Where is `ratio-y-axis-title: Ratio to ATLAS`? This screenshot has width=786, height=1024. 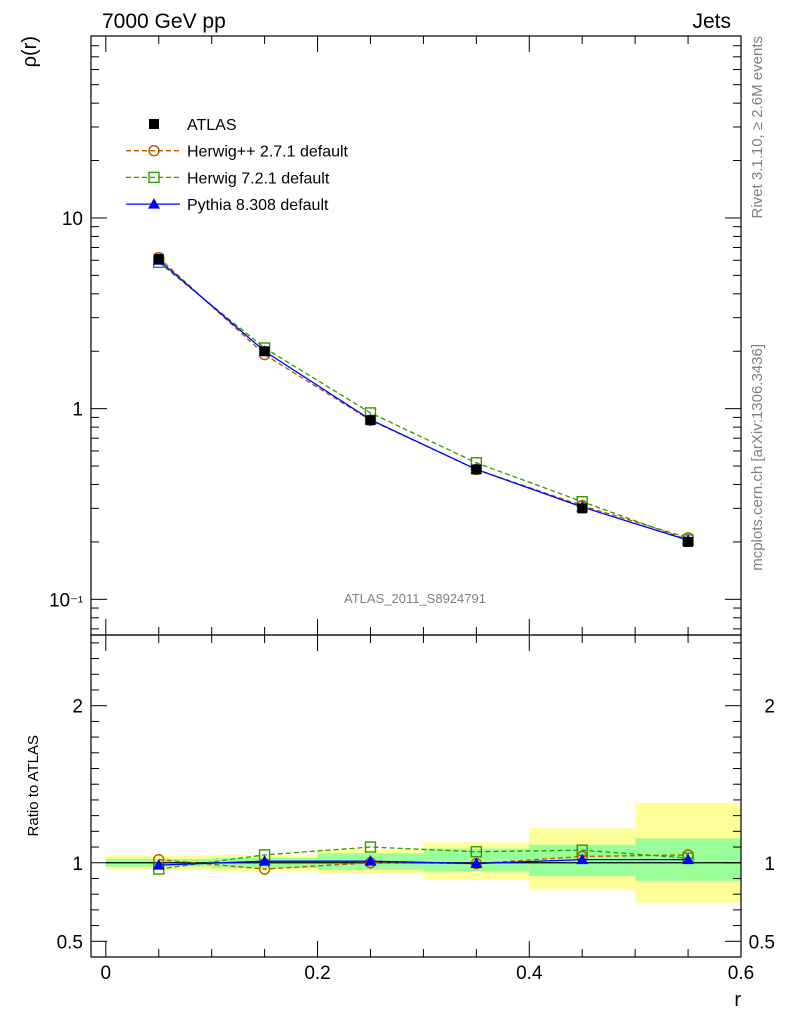
ratio-y-axis-title: Ratio to ATLAS is located at coordinates (33, 785).